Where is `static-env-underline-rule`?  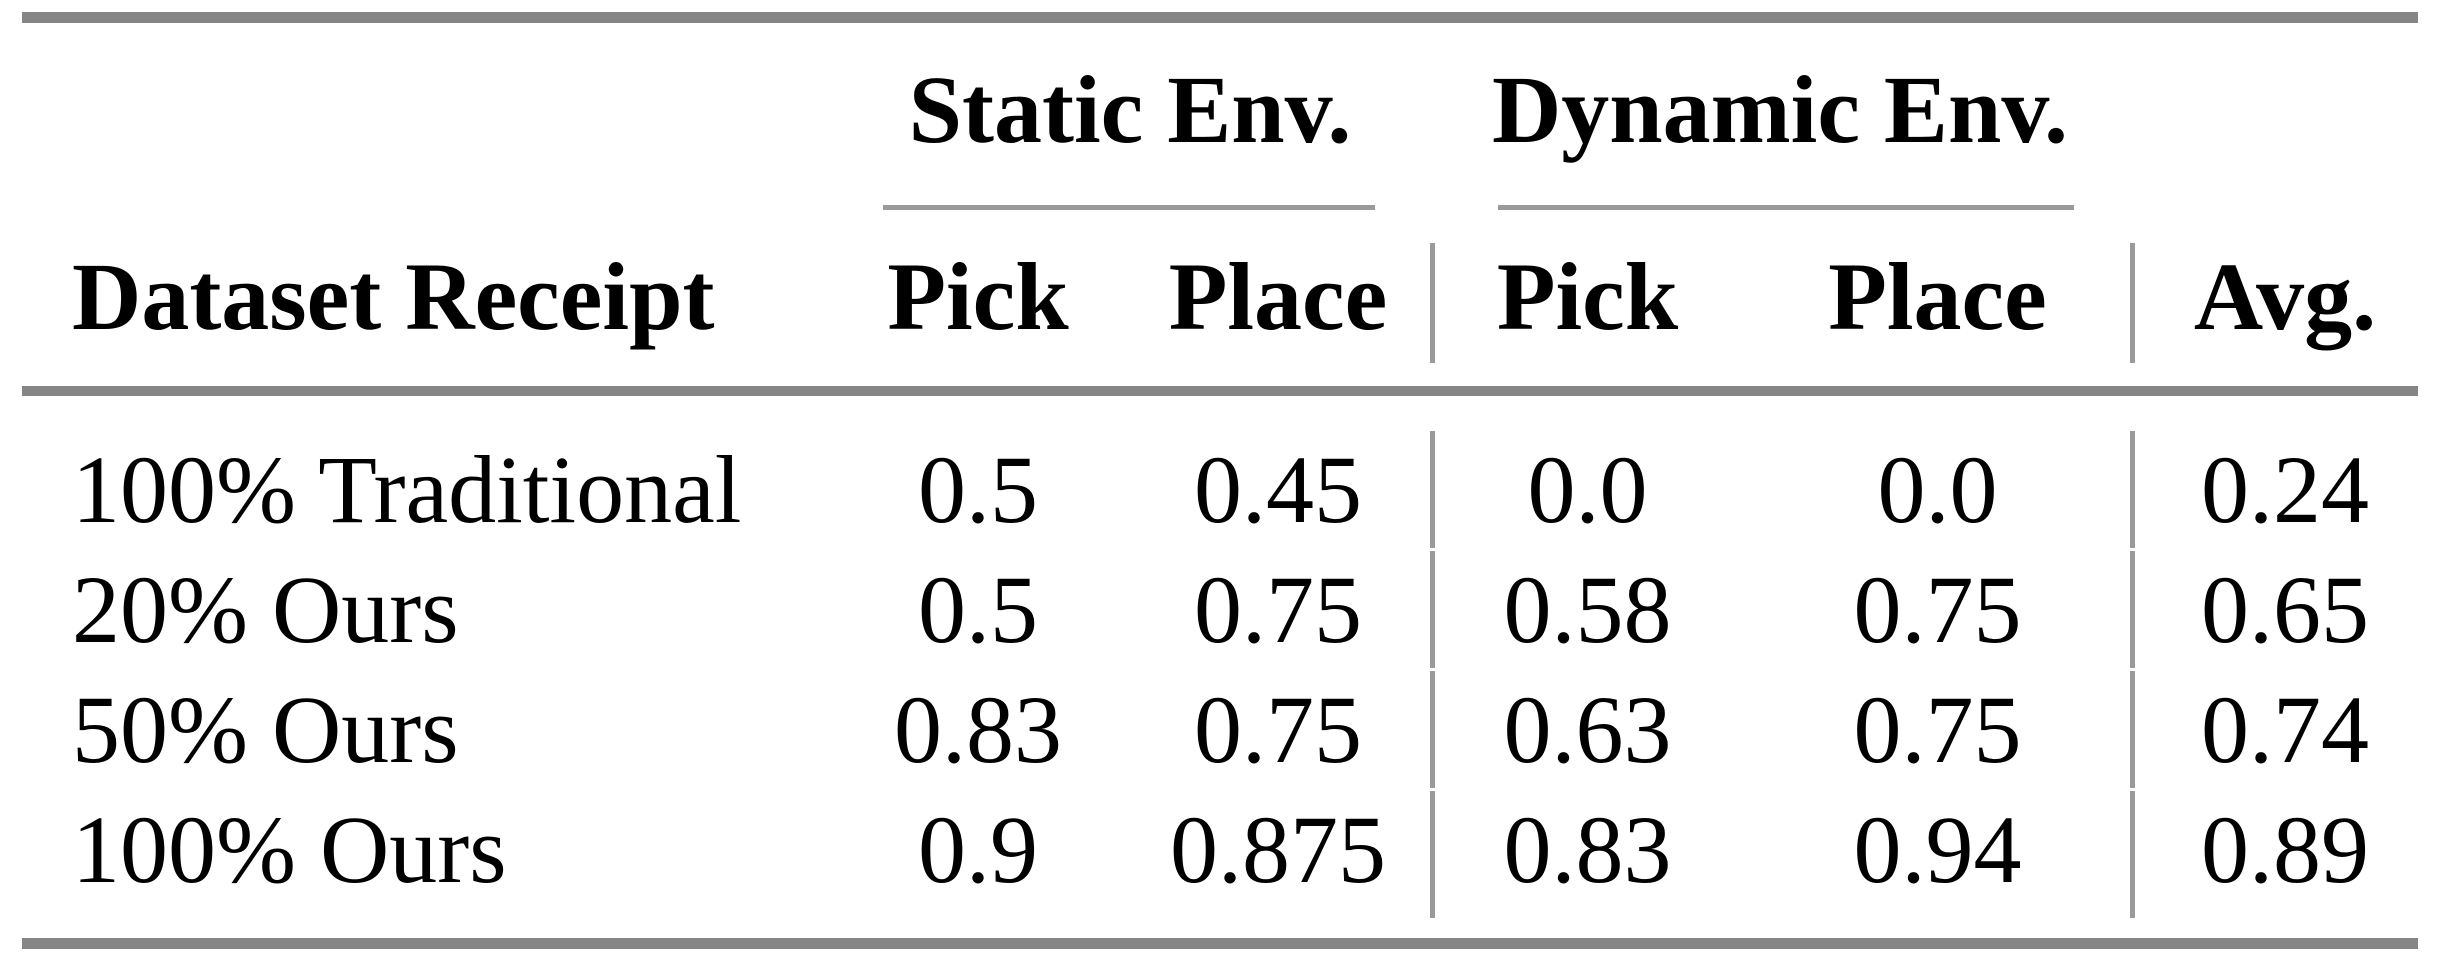 static-env-underline-rule is located at coordinates (1129, 207).